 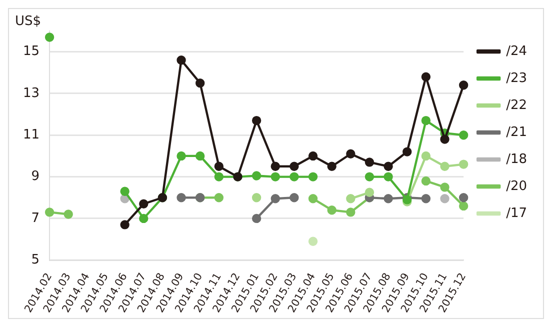 What do you see at coordinates (31, 93) in the screenshot?
I see `y-tick-label: 13` at bounding box center [31, 93].